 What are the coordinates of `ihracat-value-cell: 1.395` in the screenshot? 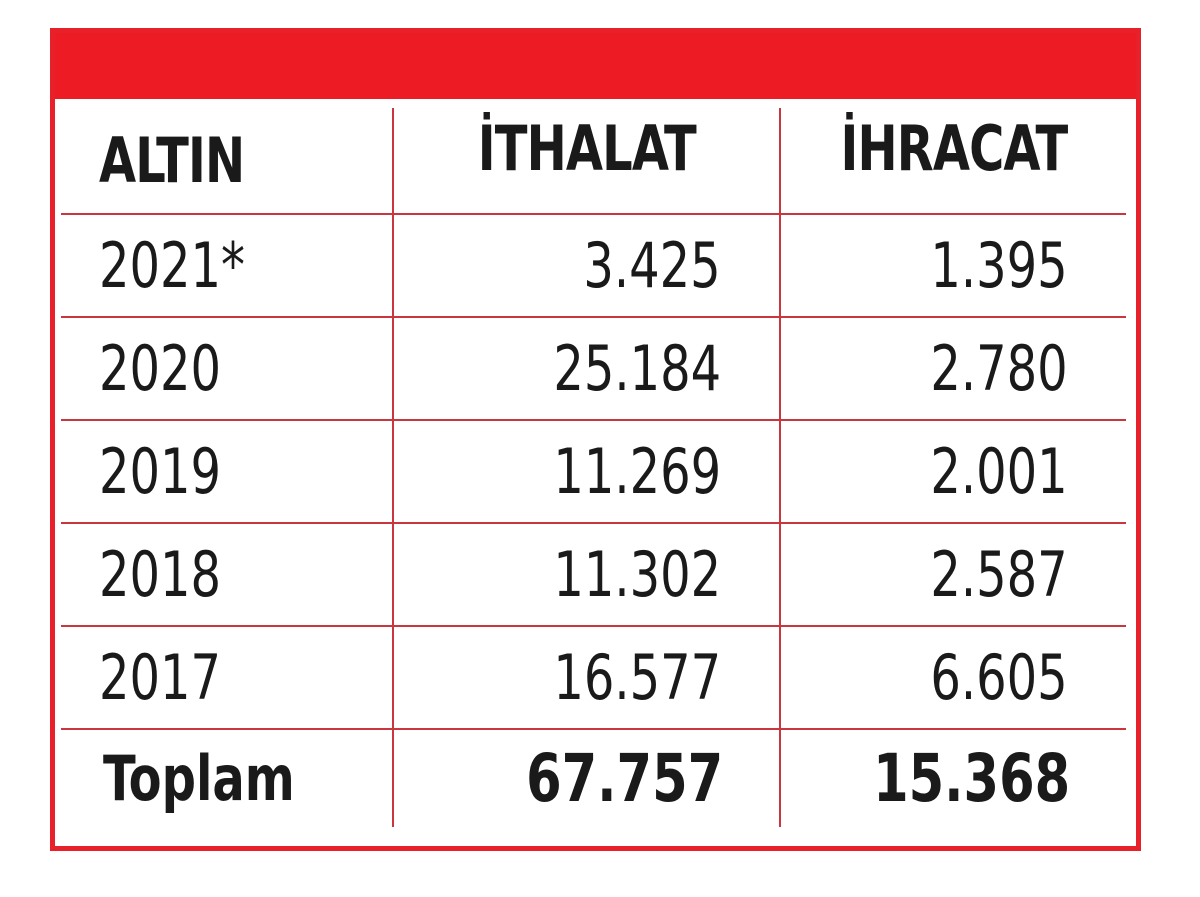 It's located at (953, 266).